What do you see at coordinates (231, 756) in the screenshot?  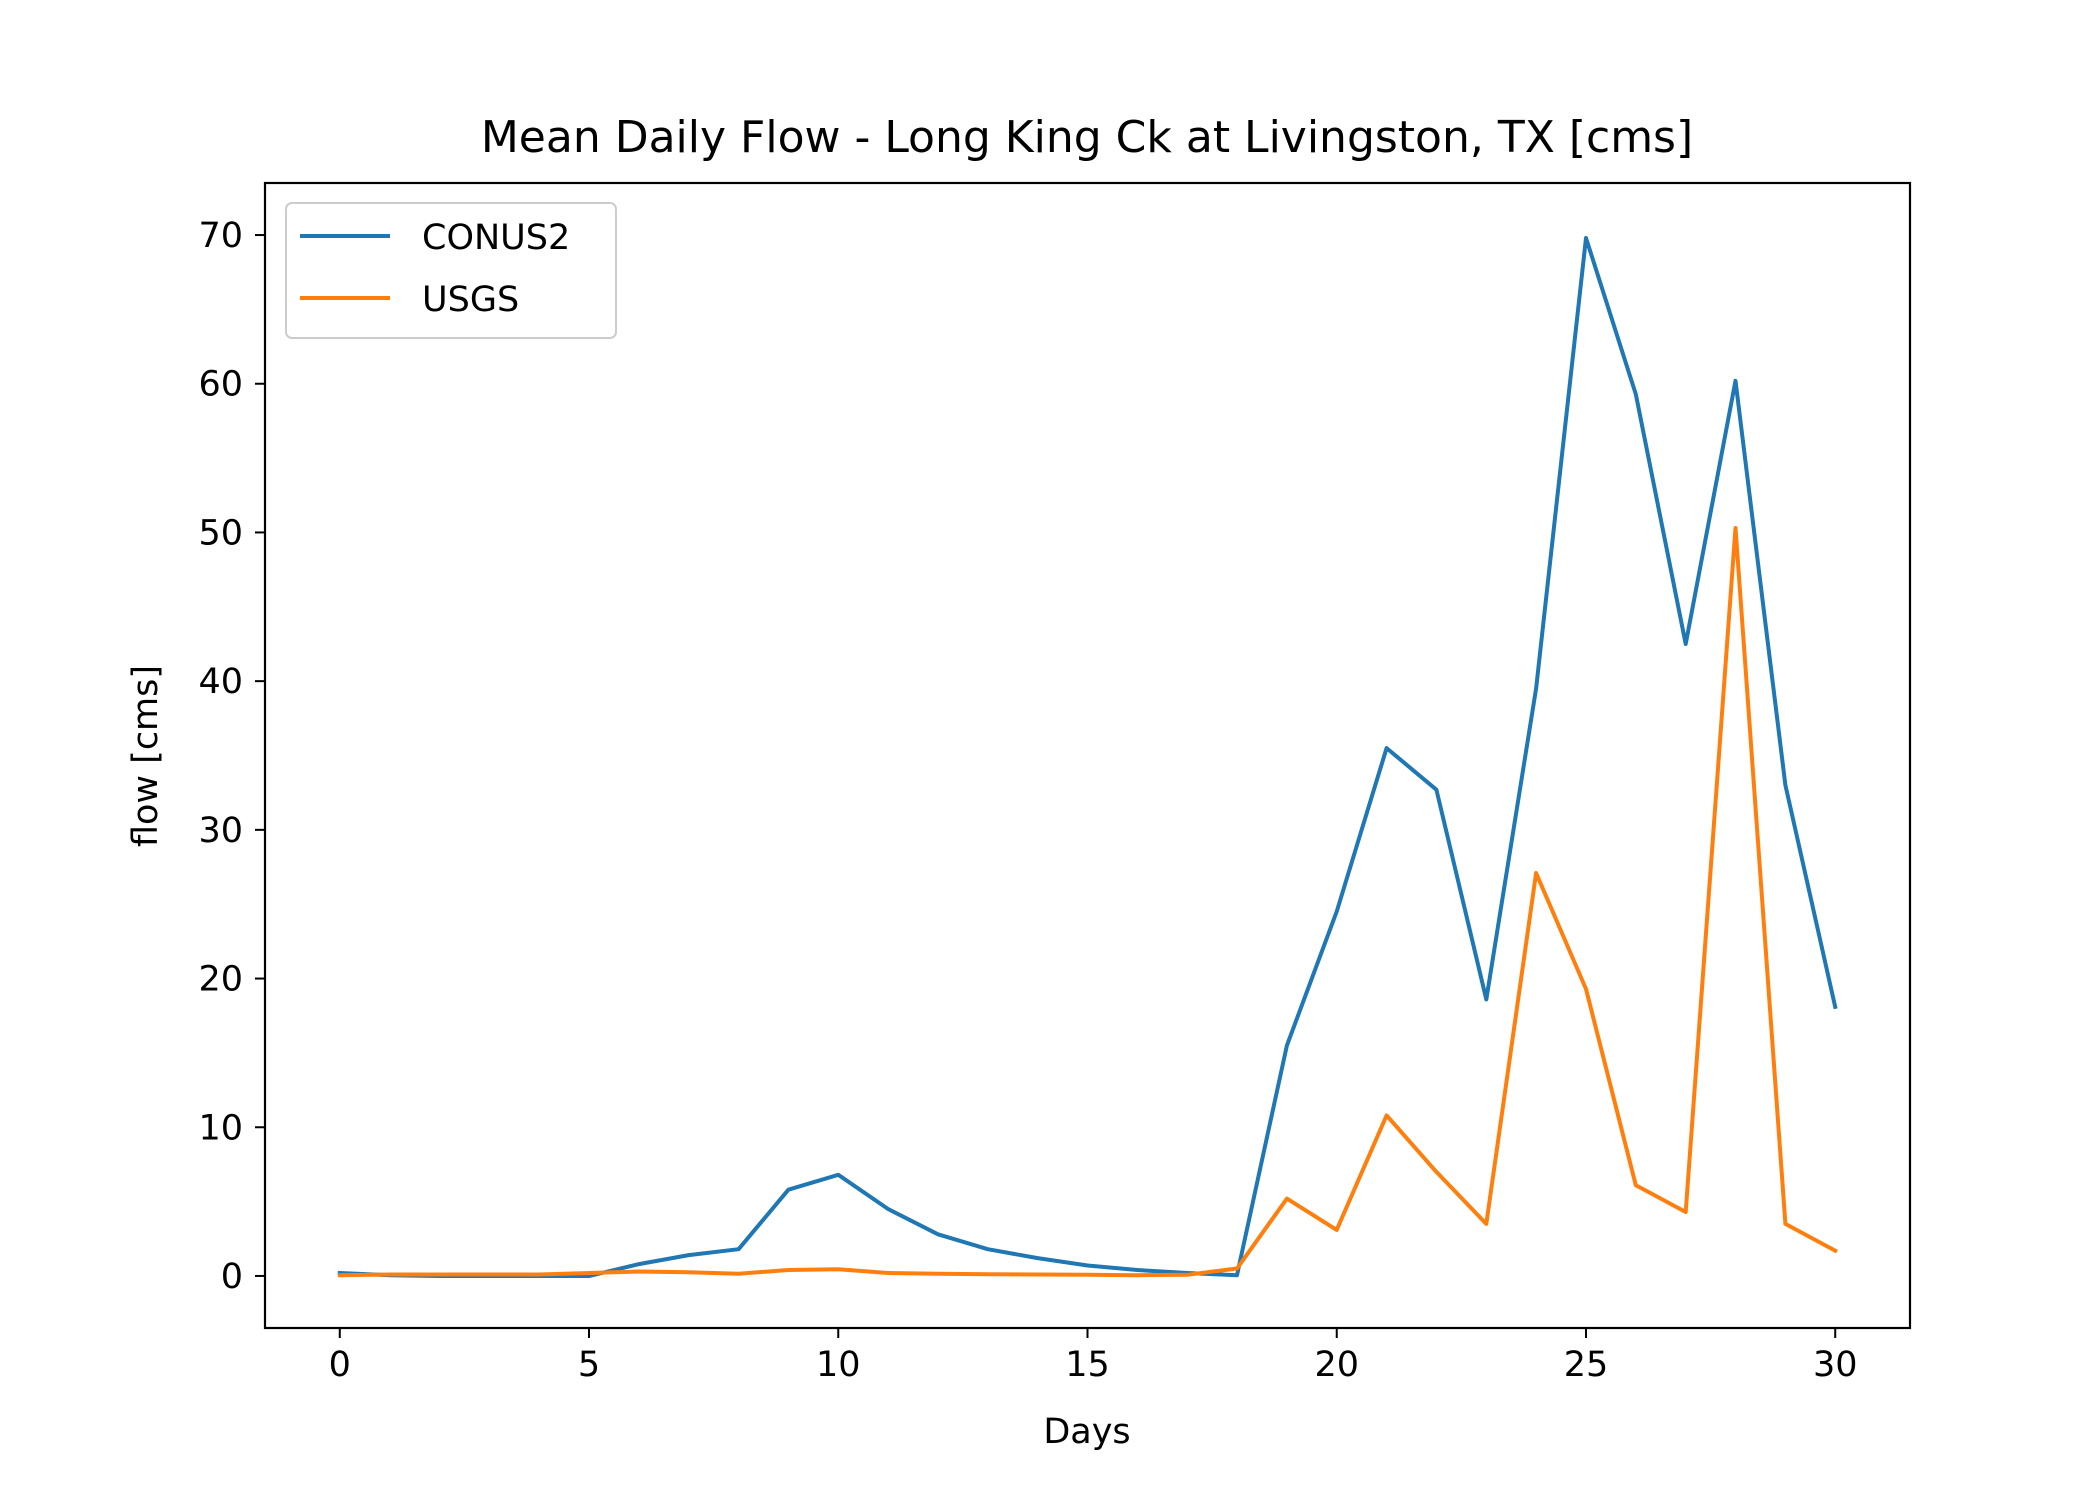 I see `y-axis: 0 10 20 30 40 50 60 70` at bounding box center [231, 756].